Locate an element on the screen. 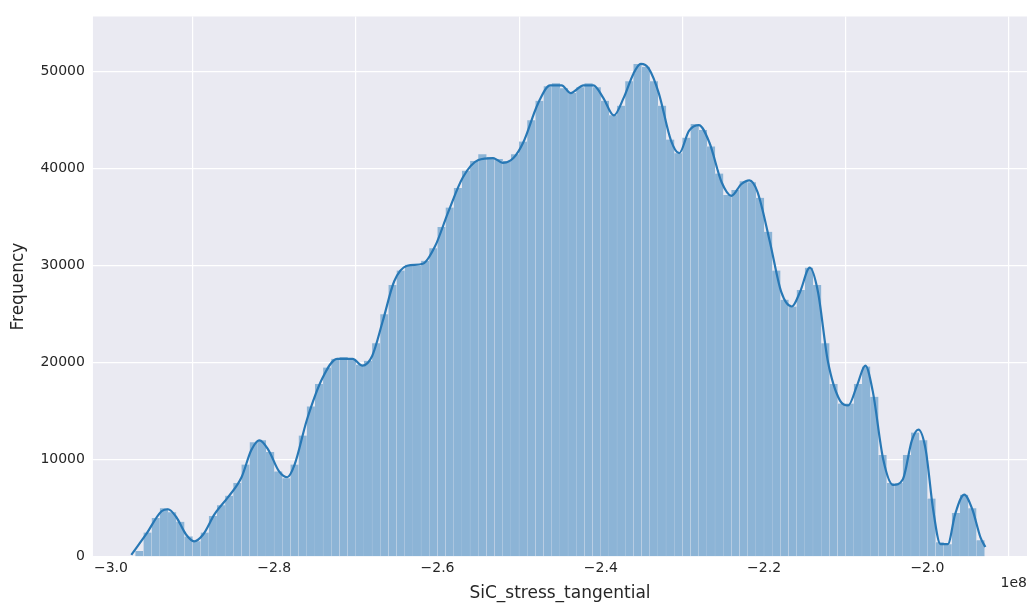  y-tick-label: 40000 is located at coordinates (62, 167).